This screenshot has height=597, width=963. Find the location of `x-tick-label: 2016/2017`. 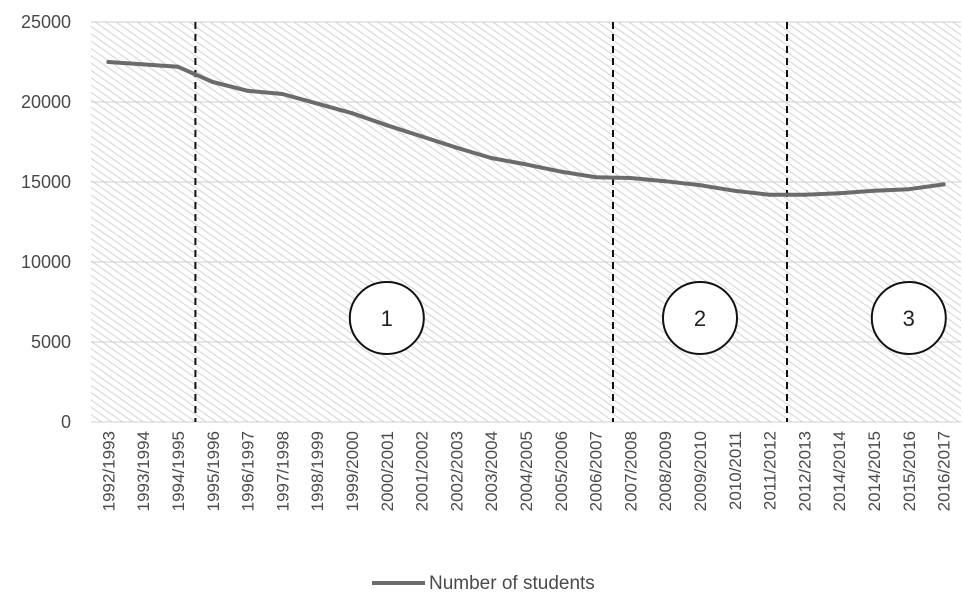

x-tick-label: 2016/2017 is located at coordinates (944, 471).